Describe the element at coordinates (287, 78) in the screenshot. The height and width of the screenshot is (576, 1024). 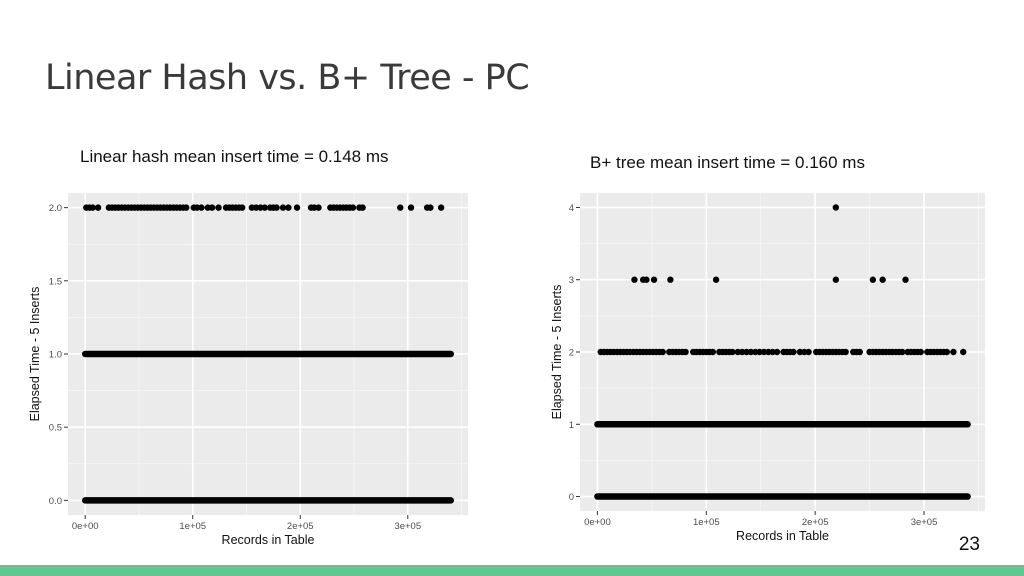
I see `slide-title: Linear Hash vs. B+ Tree - PC` at that location.